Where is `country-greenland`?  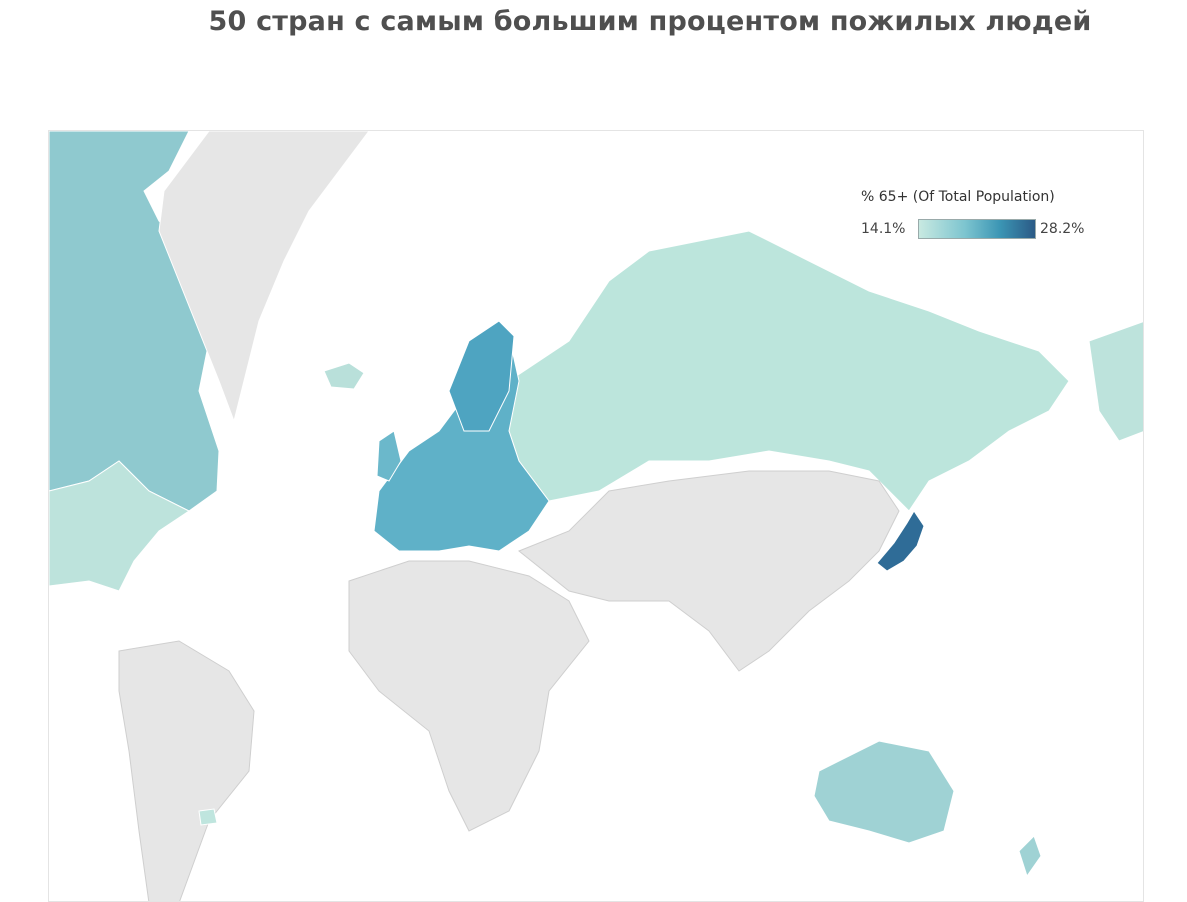
country-greenland is located at coordinates (264, 277).